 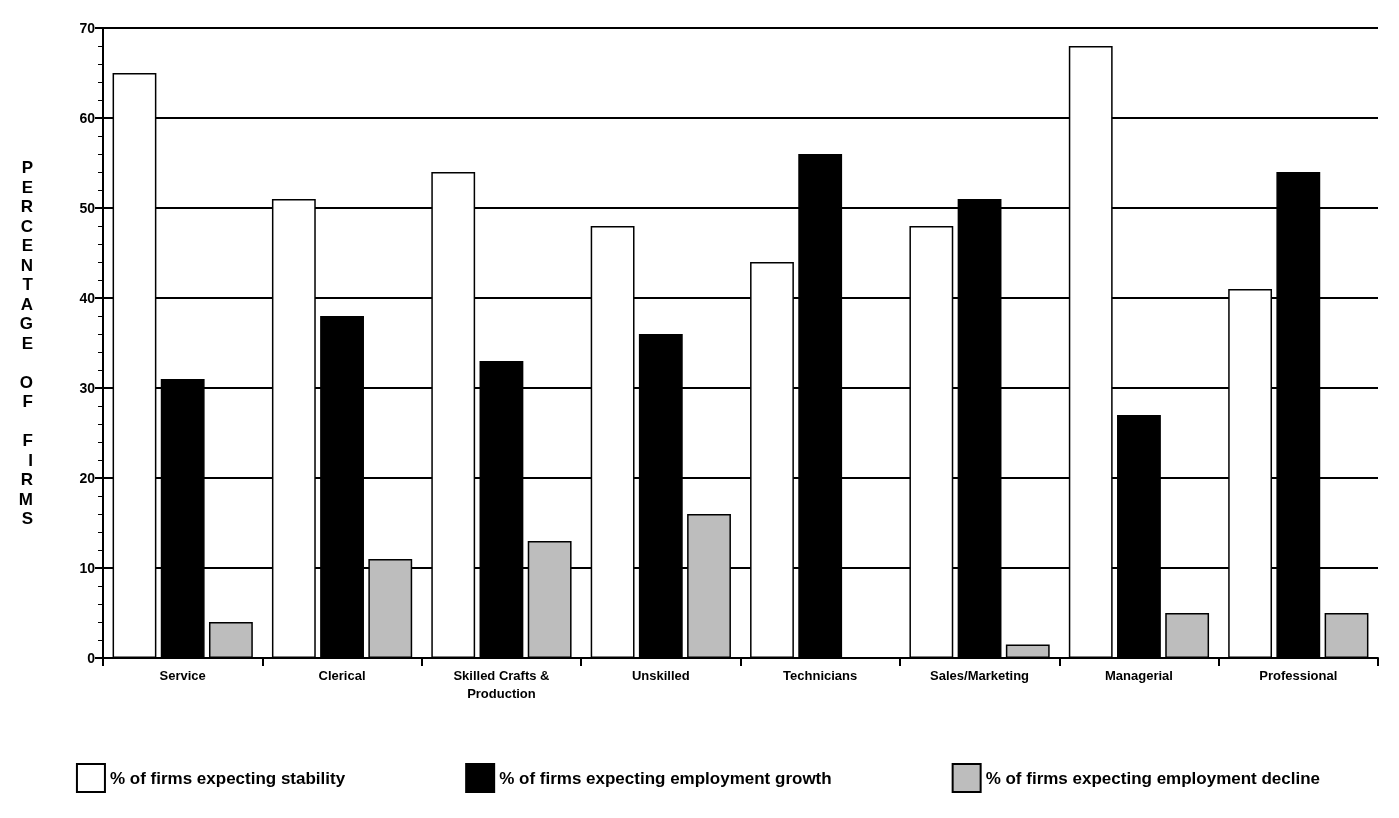 I want to click on y-tick-label: 20, so click(x=87, y=478).